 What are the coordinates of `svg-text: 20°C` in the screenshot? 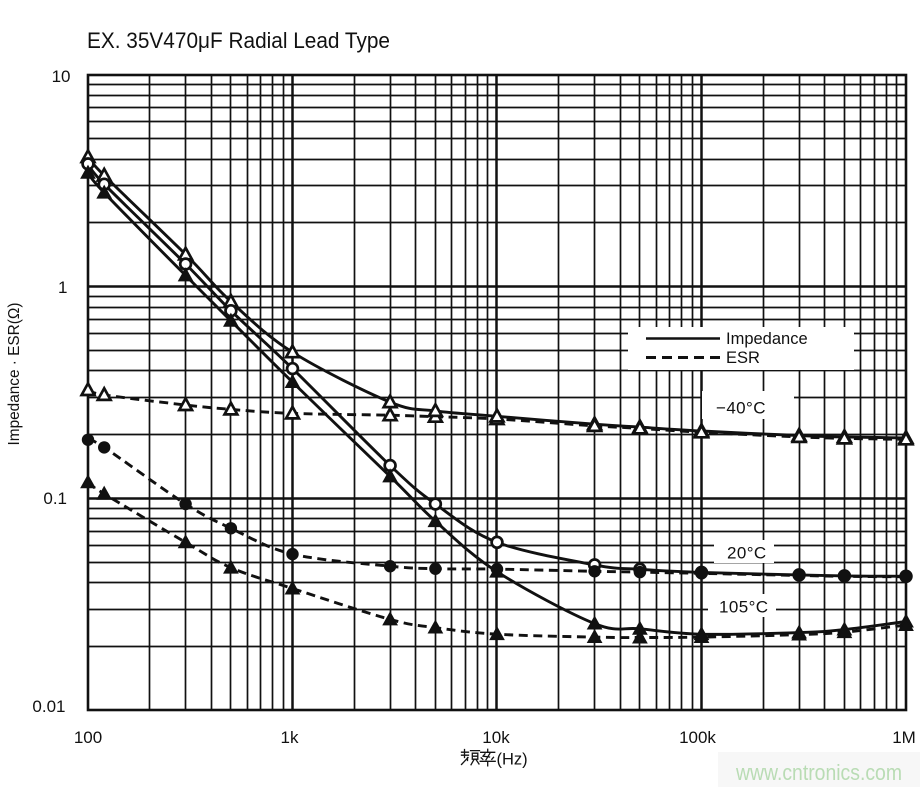 It's located at (747, 553).